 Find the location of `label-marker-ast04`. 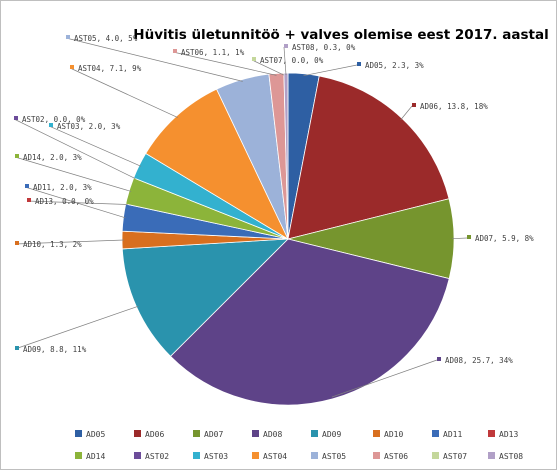

label-marker-ast04 is located at coordinates (72, 67).